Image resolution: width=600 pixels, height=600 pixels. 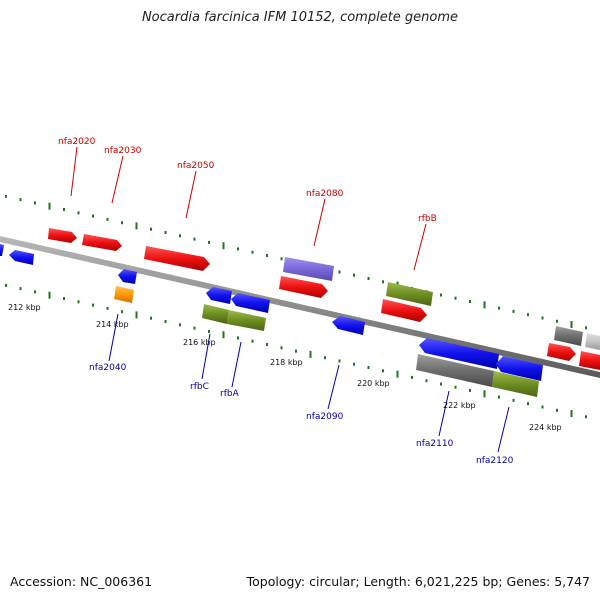 I want to click on leader-rfbC, so click(x=206, y=356).